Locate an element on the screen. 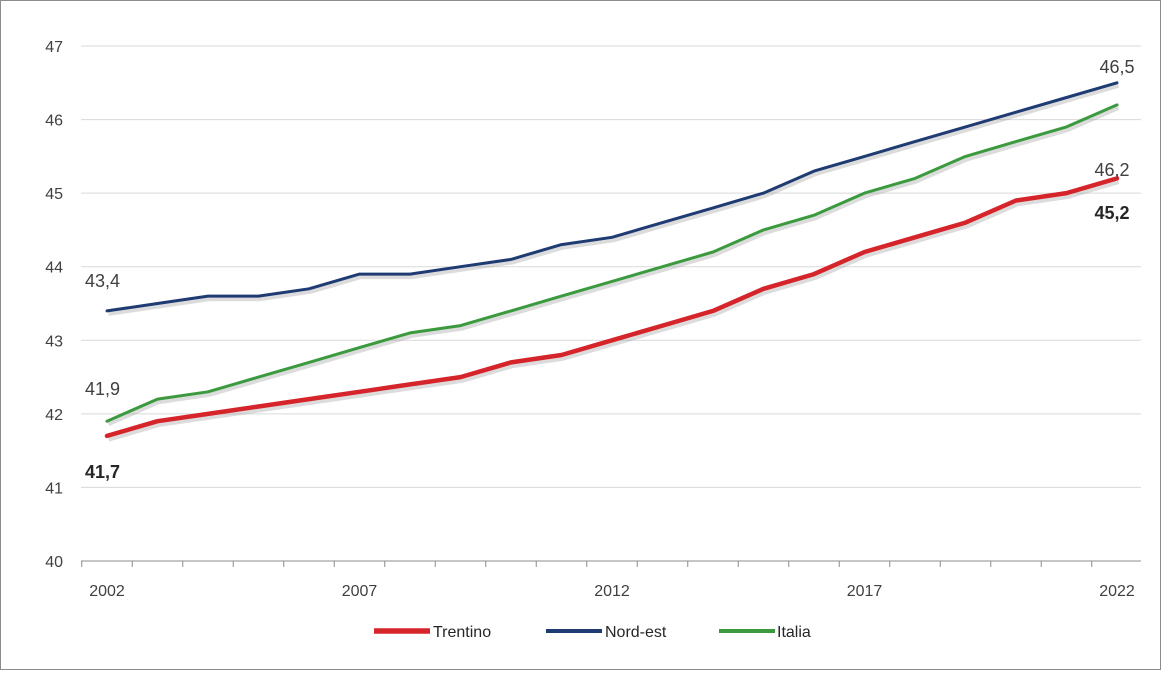 The image size is (1161, 674). x-tick-label-2012: 2012 is located at coordinates (612, 591).